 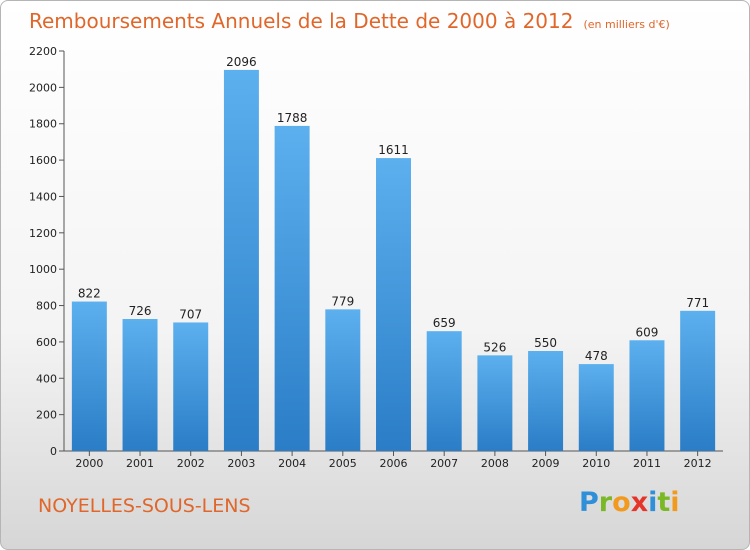 What do you see at coordinates (698, 380) in the screenshot?
I see `bar-2012` at bounding box center [698, 380].